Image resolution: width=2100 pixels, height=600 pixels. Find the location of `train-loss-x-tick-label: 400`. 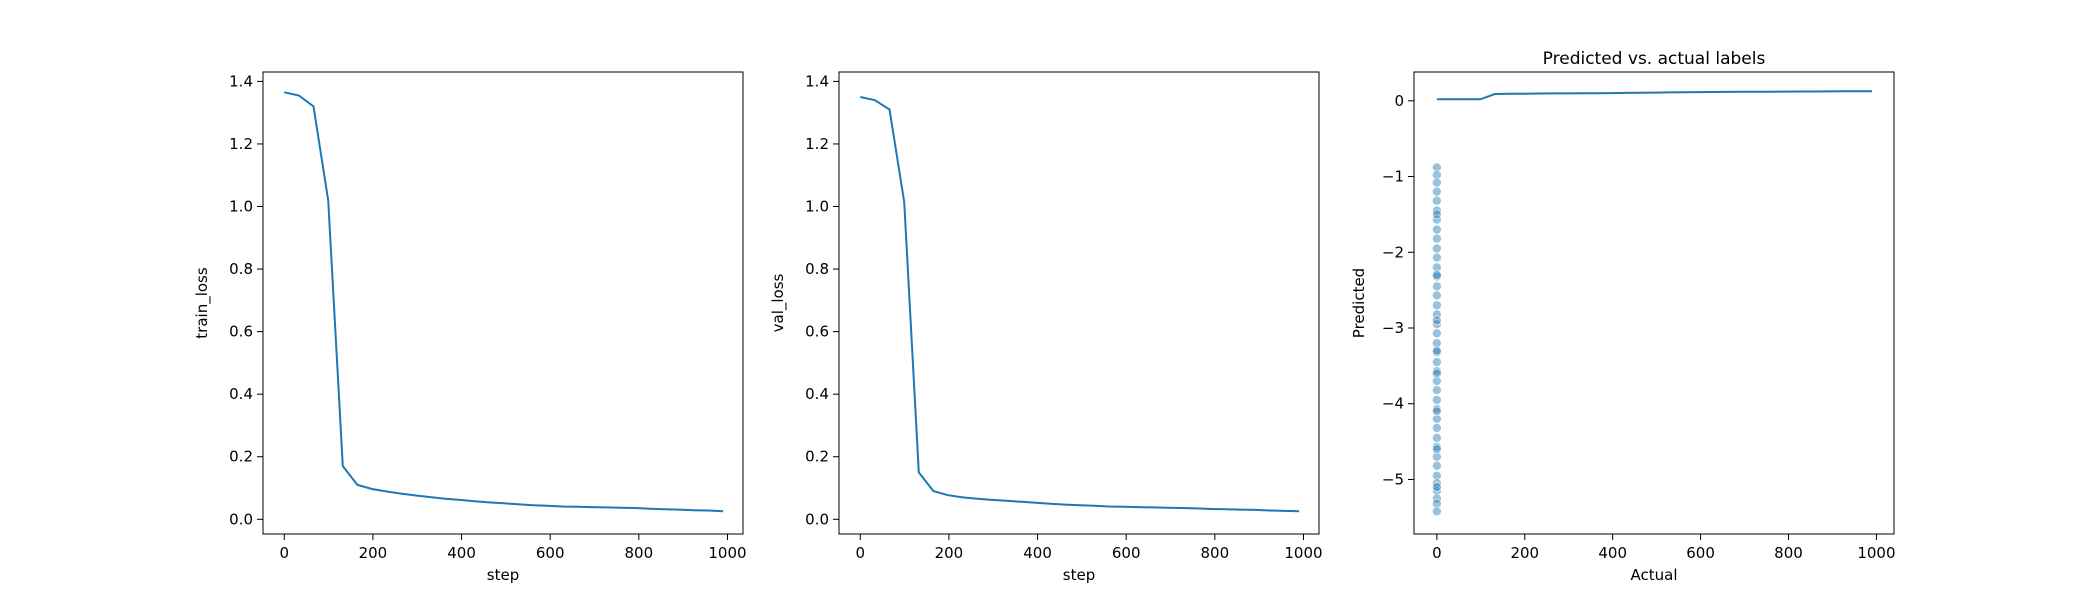

train-loss-x-tick-label: 400 is located at coordinates (461, 553).